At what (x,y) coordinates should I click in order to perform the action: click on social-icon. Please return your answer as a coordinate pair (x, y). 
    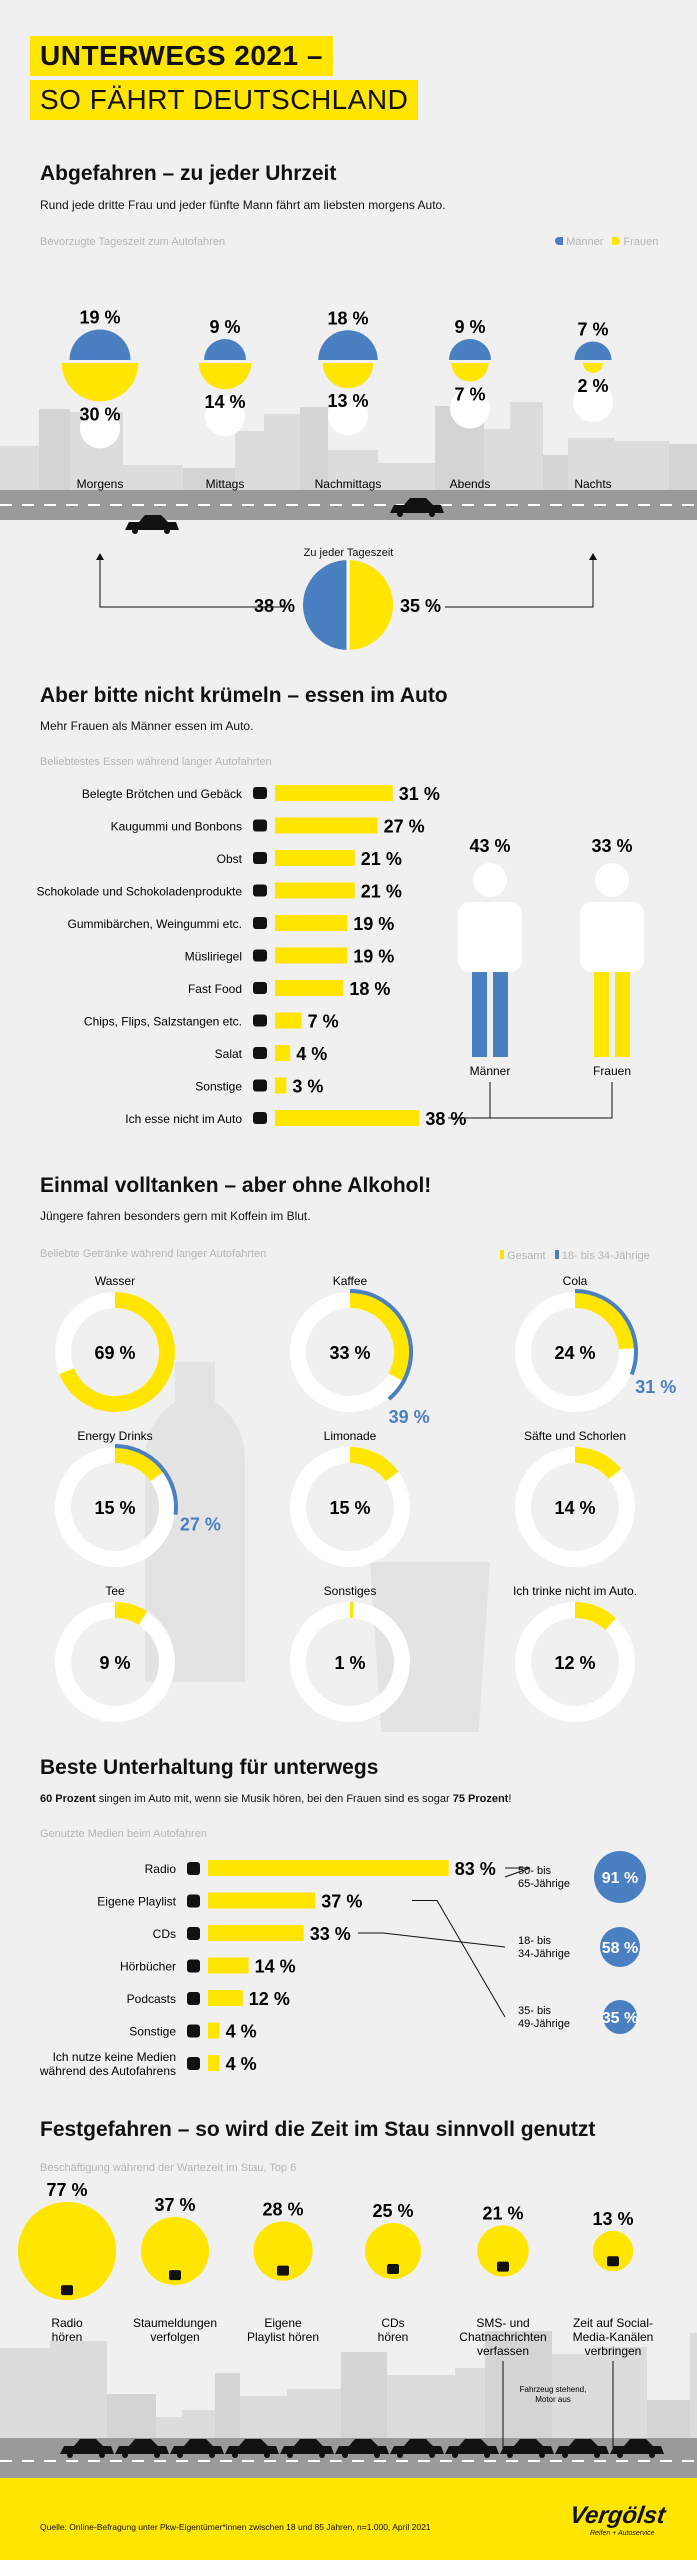
    Looking at the image, I should click on (613, 2261).